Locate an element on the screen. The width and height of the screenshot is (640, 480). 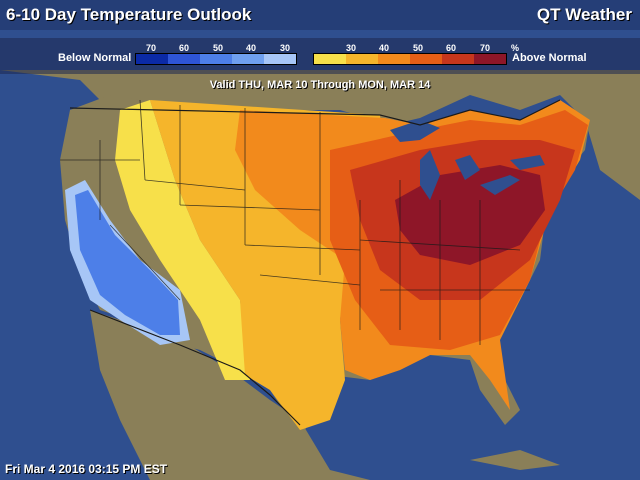
legend-below-tick: 60 is located at coordinates (183, 48).